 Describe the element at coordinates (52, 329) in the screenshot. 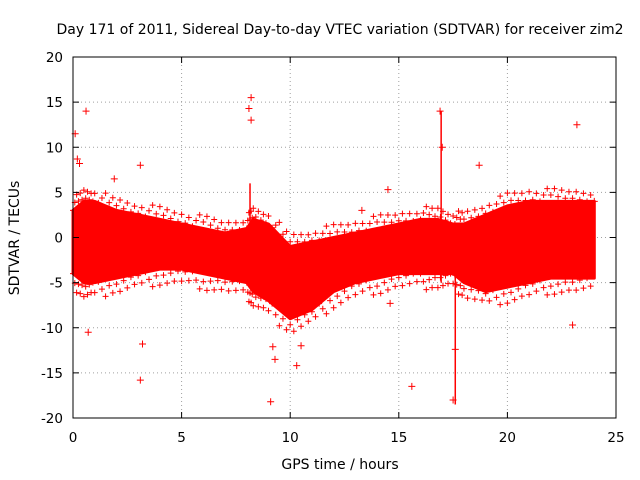

I see `y-tick-label: -10` at that location.